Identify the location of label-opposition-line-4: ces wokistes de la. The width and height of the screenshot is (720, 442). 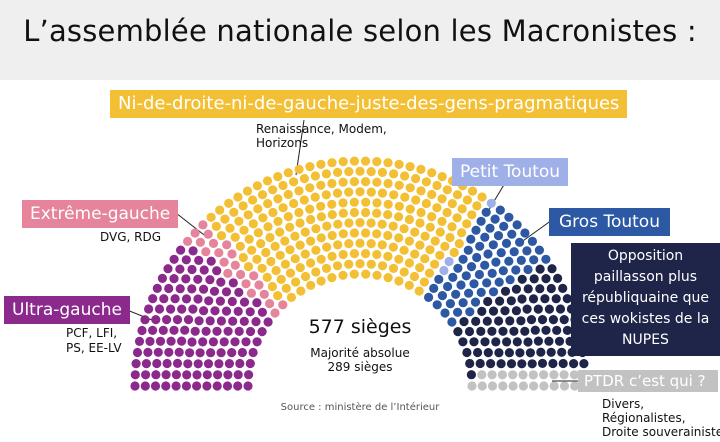
(645, 319).